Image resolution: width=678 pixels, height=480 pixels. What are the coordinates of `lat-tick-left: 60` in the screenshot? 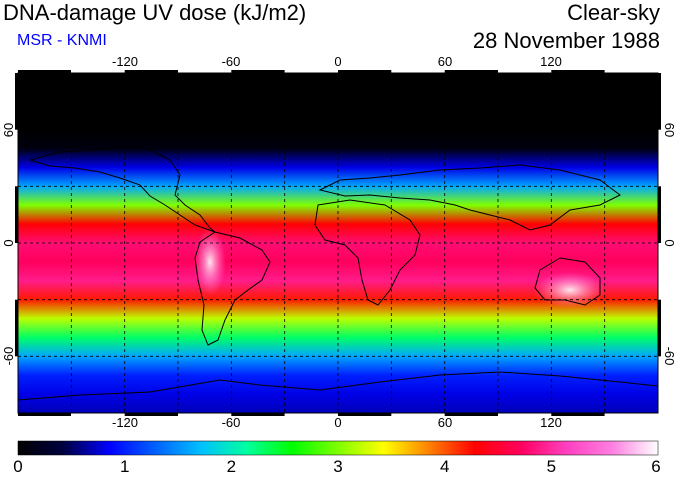 It's located at (8, 130).